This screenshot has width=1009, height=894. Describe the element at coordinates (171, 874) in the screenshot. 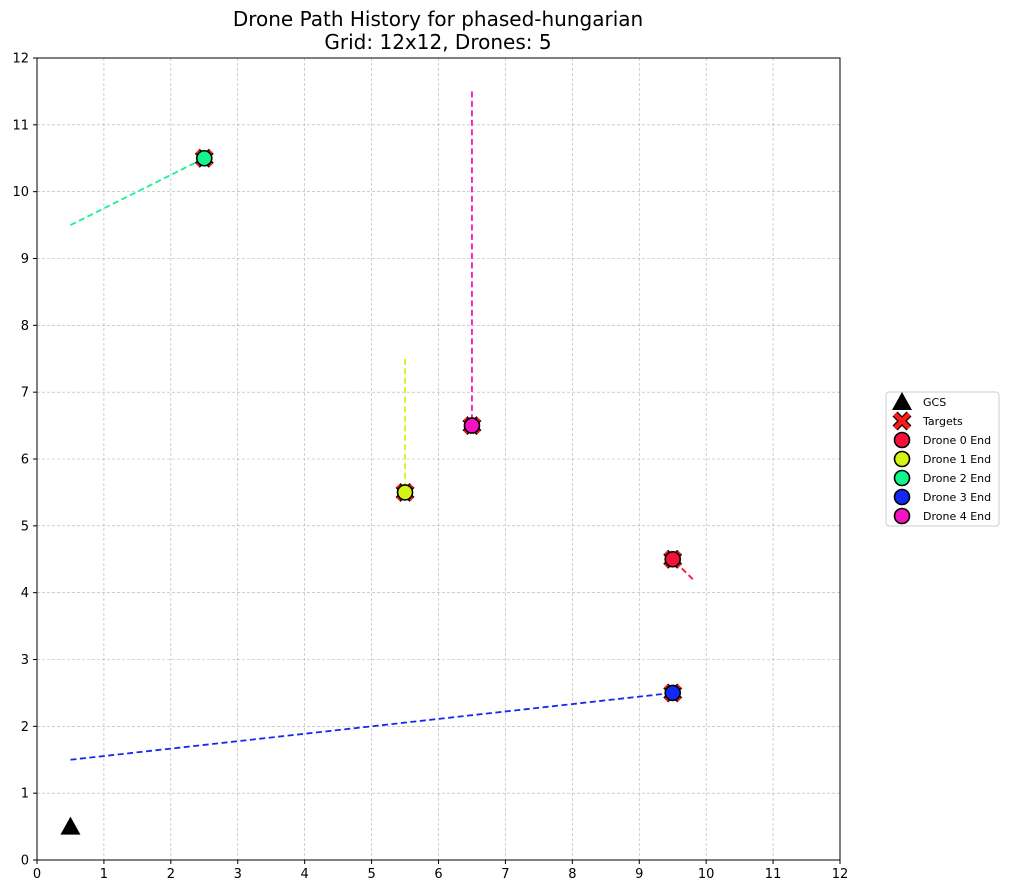

I see `x-tick-label: 2` at that location.